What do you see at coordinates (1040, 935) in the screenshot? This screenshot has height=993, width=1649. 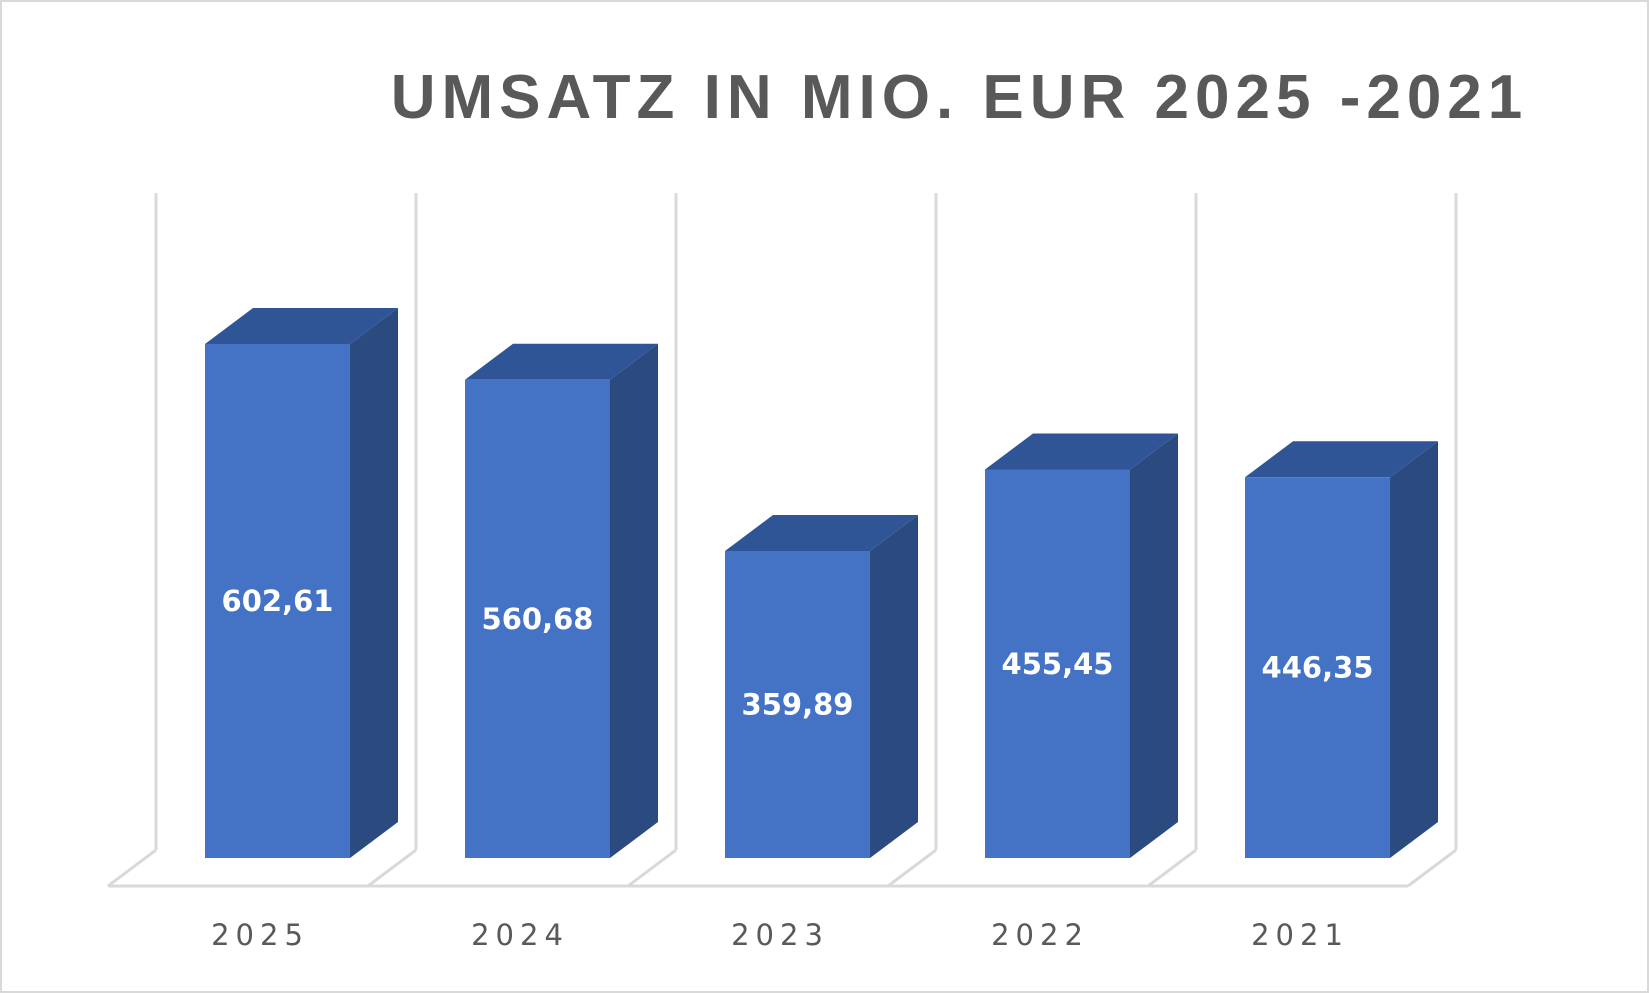 I see `x-tick-label: 2022` at bounding box center [1040, 935].